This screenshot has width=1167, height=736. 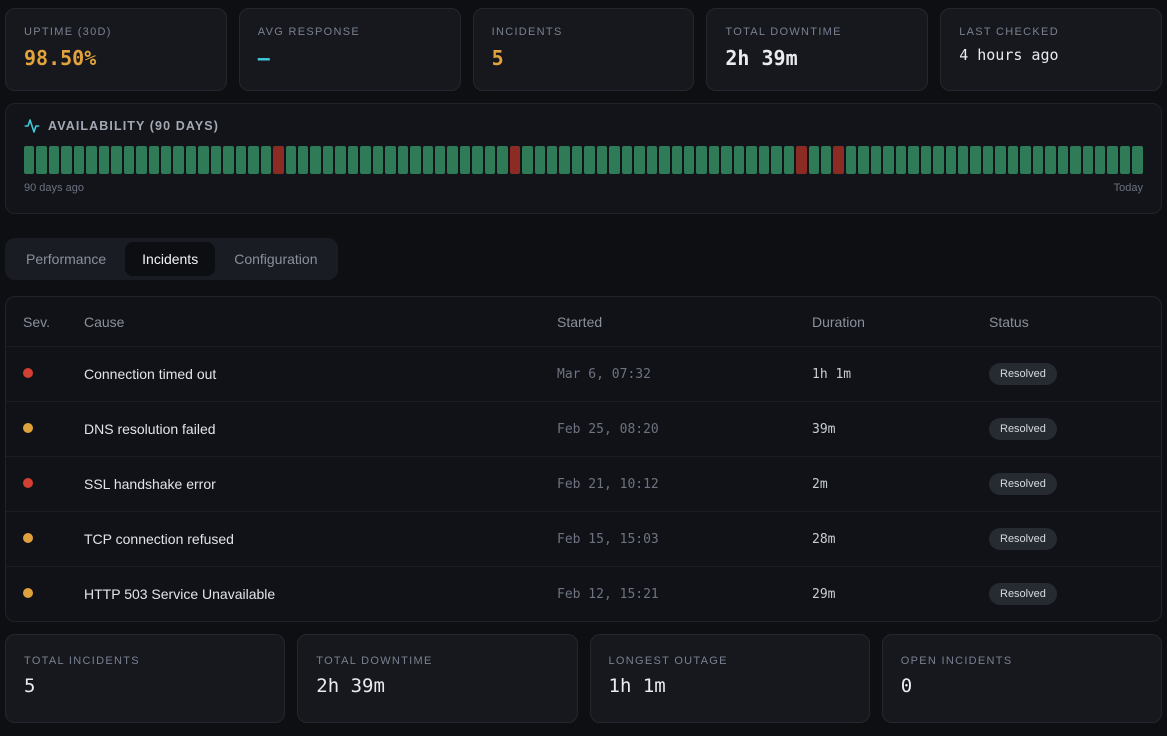 I want to click on availability-header: AVAILABILITY (90 DAYS), so click(x=583, y=126).